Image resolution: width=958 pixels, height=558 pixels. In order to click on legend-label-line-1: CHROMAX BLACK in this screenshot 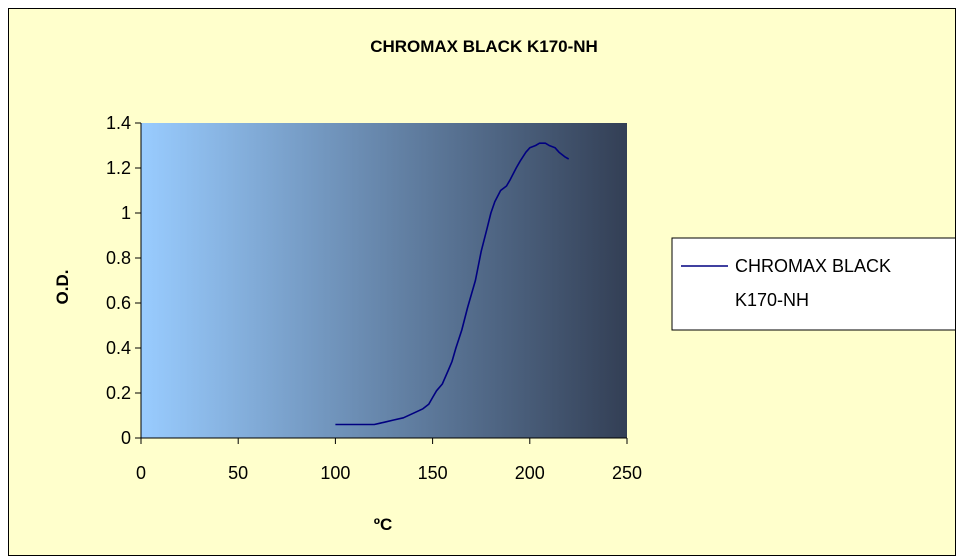, I will do `click(813, 266)`.